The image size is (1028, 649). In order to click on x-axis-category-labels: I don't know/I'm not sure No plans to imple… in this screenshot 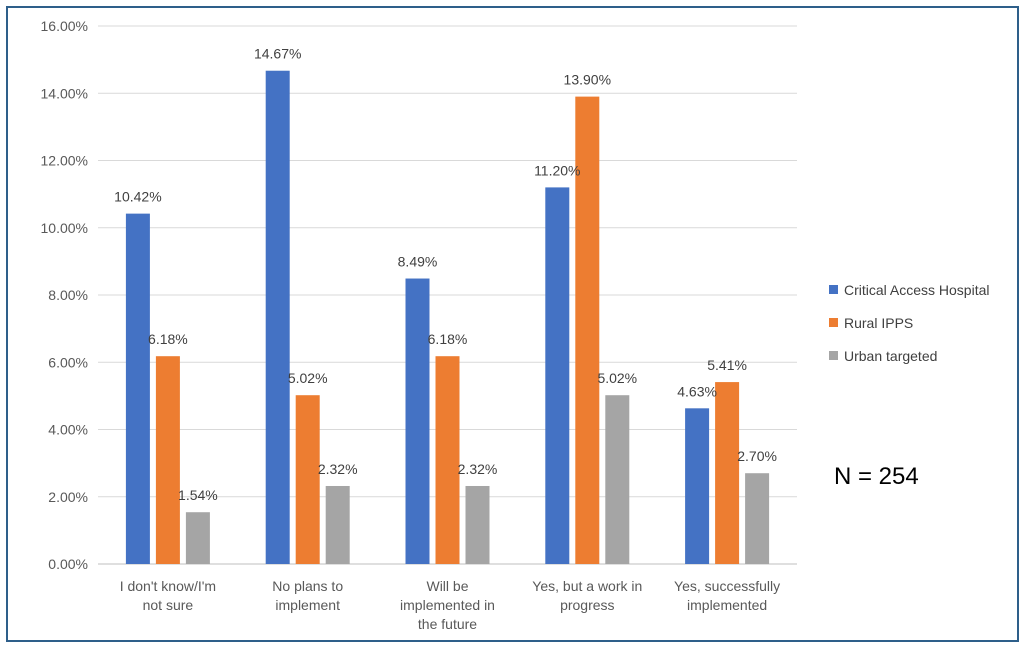, I will do `click(450, 605)`.